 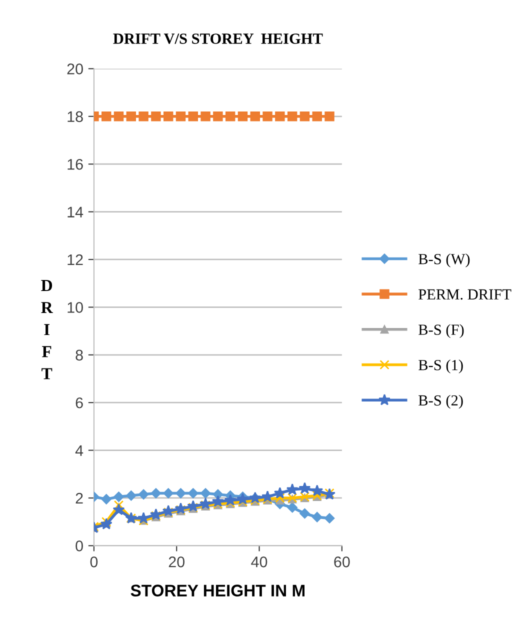 What do you see at coordinates (218, 39) in the screenshot?
I see `chart-title: DRIFT V/S STOREY HEIGHT` at bounding box center [218, 39].